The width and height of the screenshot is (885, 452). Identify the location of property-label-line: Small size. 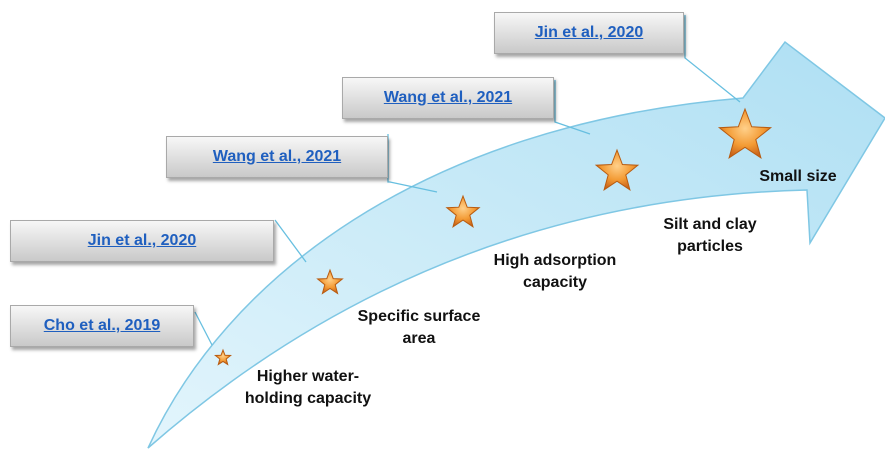
(798, 176).